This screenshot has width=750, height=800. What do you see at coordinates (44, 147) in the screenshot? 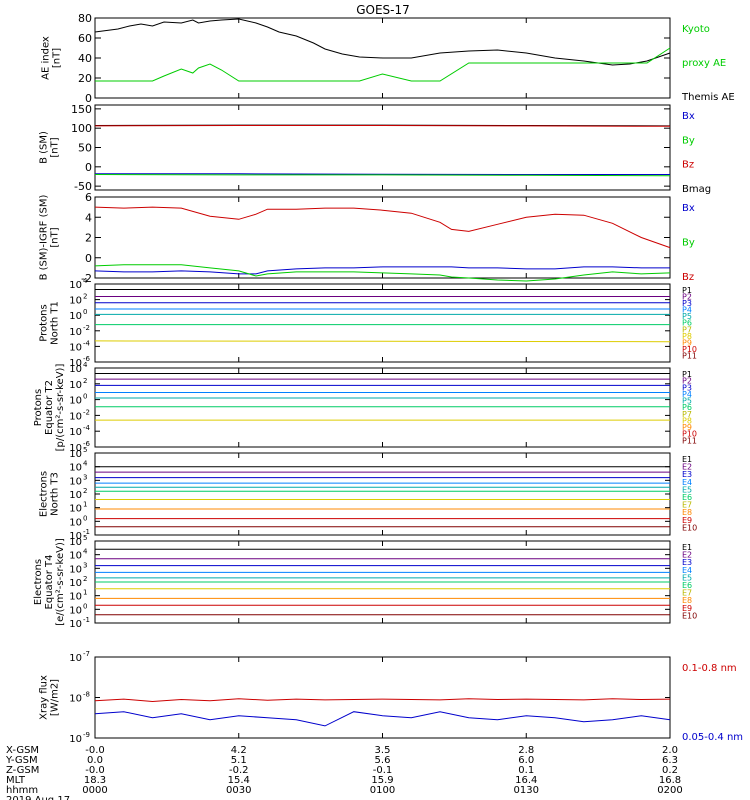
I see `y-axis-label-line: B (SM)` at bounding box center [44, 147].